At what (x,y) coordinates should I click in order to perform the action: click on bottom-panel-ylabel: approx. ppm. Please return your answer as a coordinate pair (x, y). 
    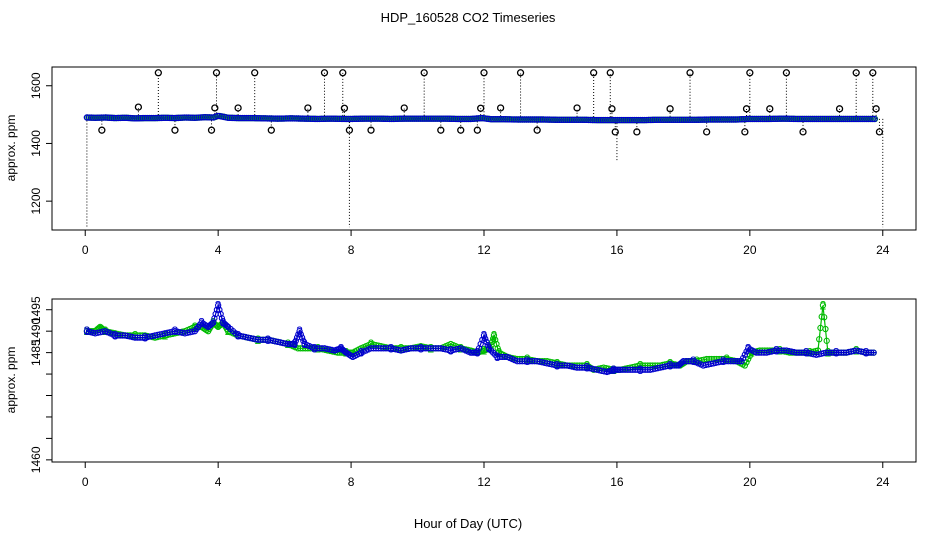
    Looking at the image, I should click on (11, 380).